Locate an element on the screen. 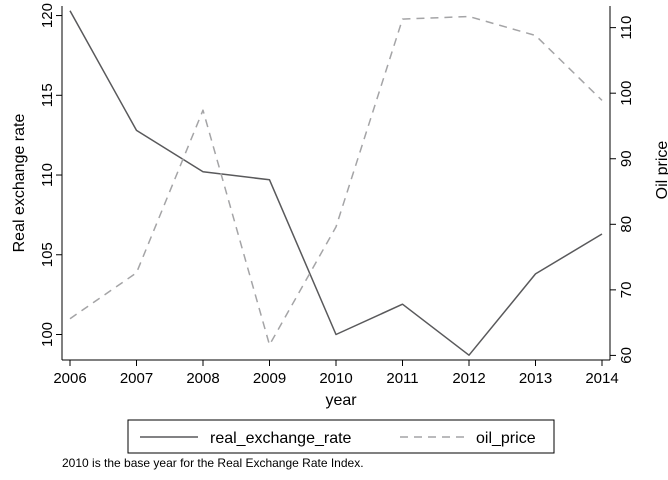 This screenshot has height=480, width=668. x-tick-label: 2010 is located at coordinates (335, 378).